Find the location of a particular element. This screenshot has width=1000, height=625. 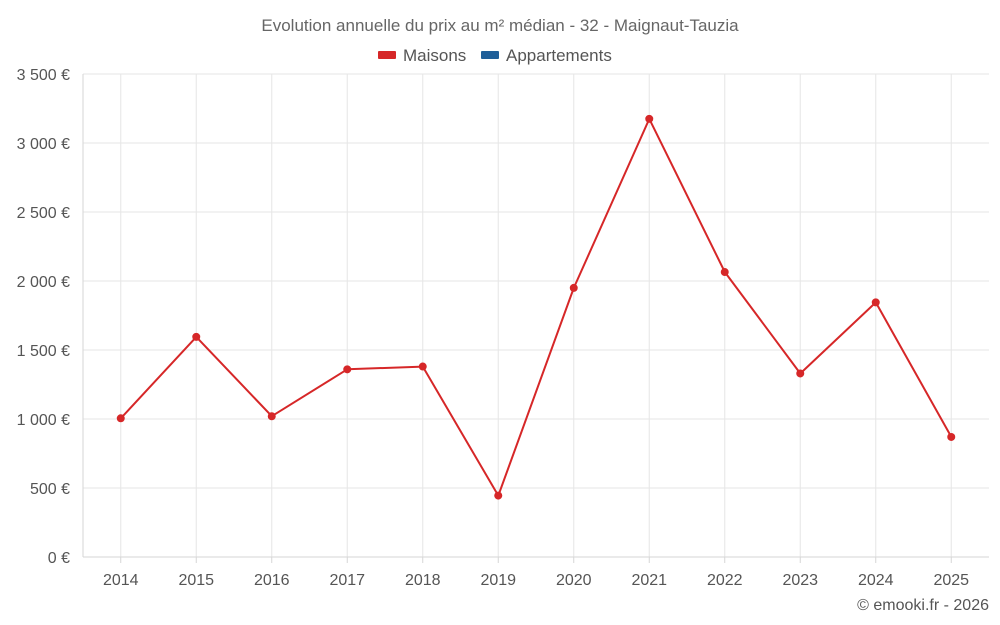

x-tick-label: 2021 is located at coordinates (649, 580).